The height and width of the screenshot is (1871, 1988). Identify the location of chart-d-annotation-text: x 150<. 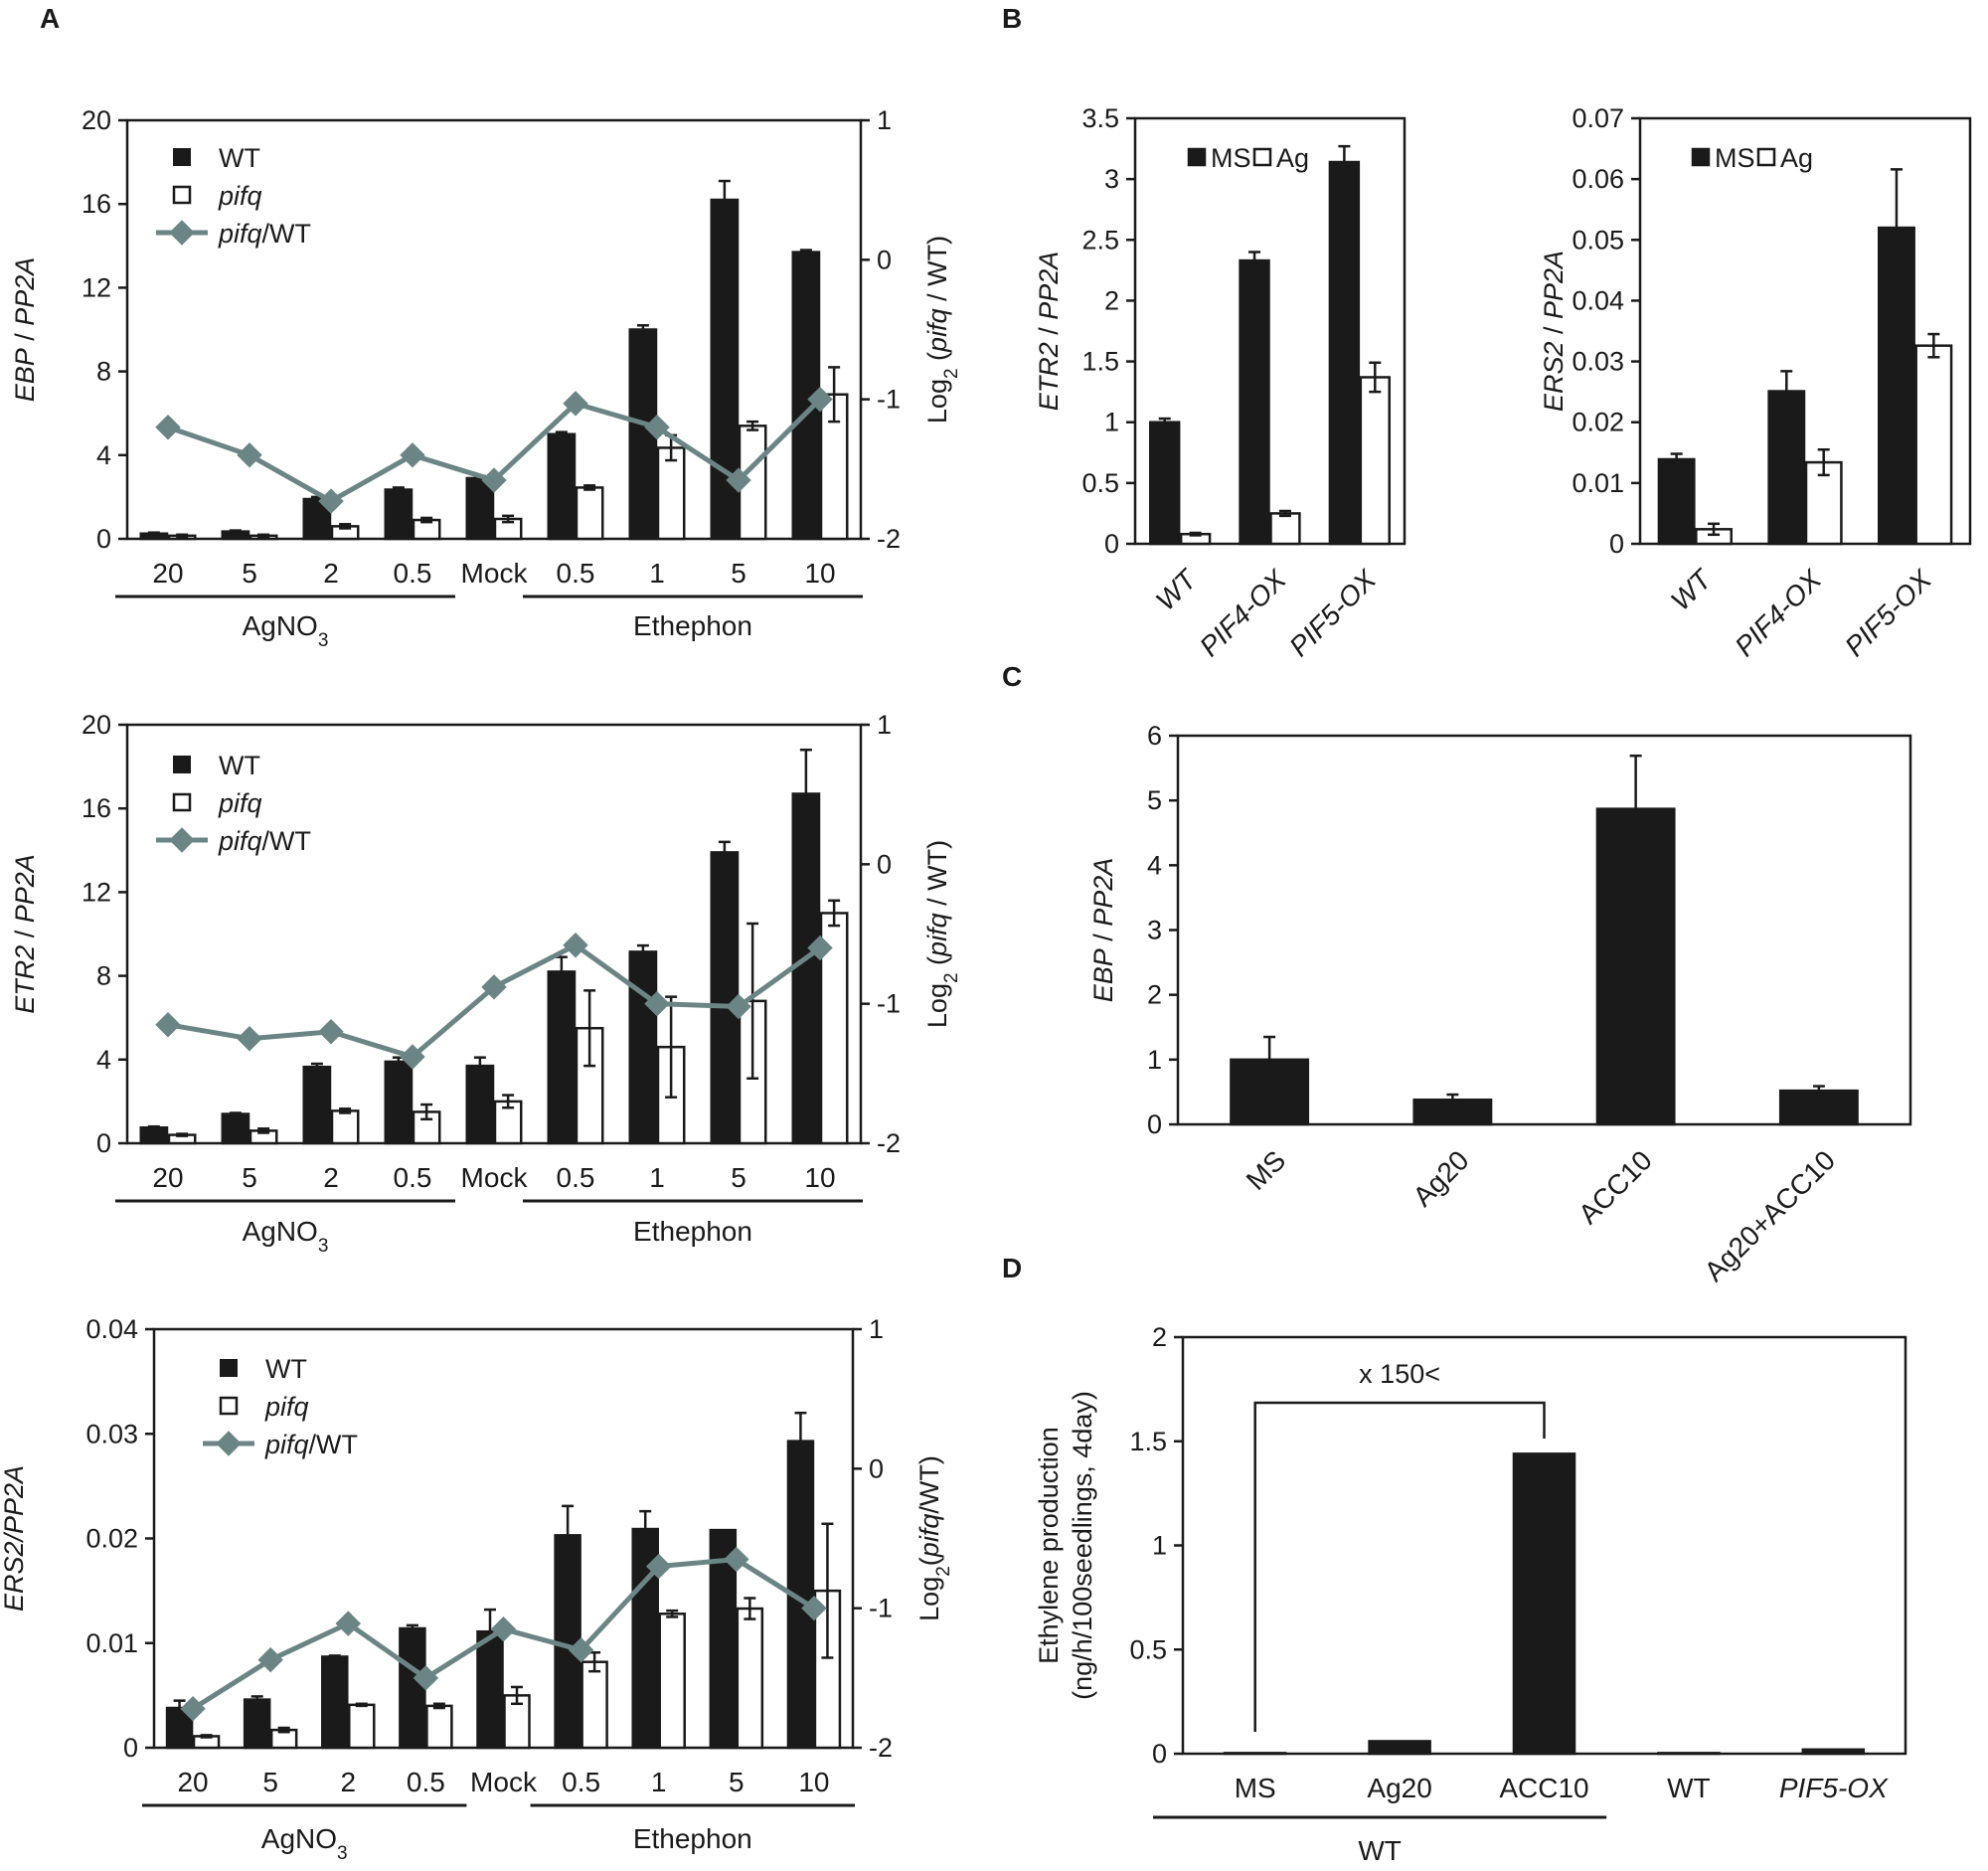
(1399, 1374).